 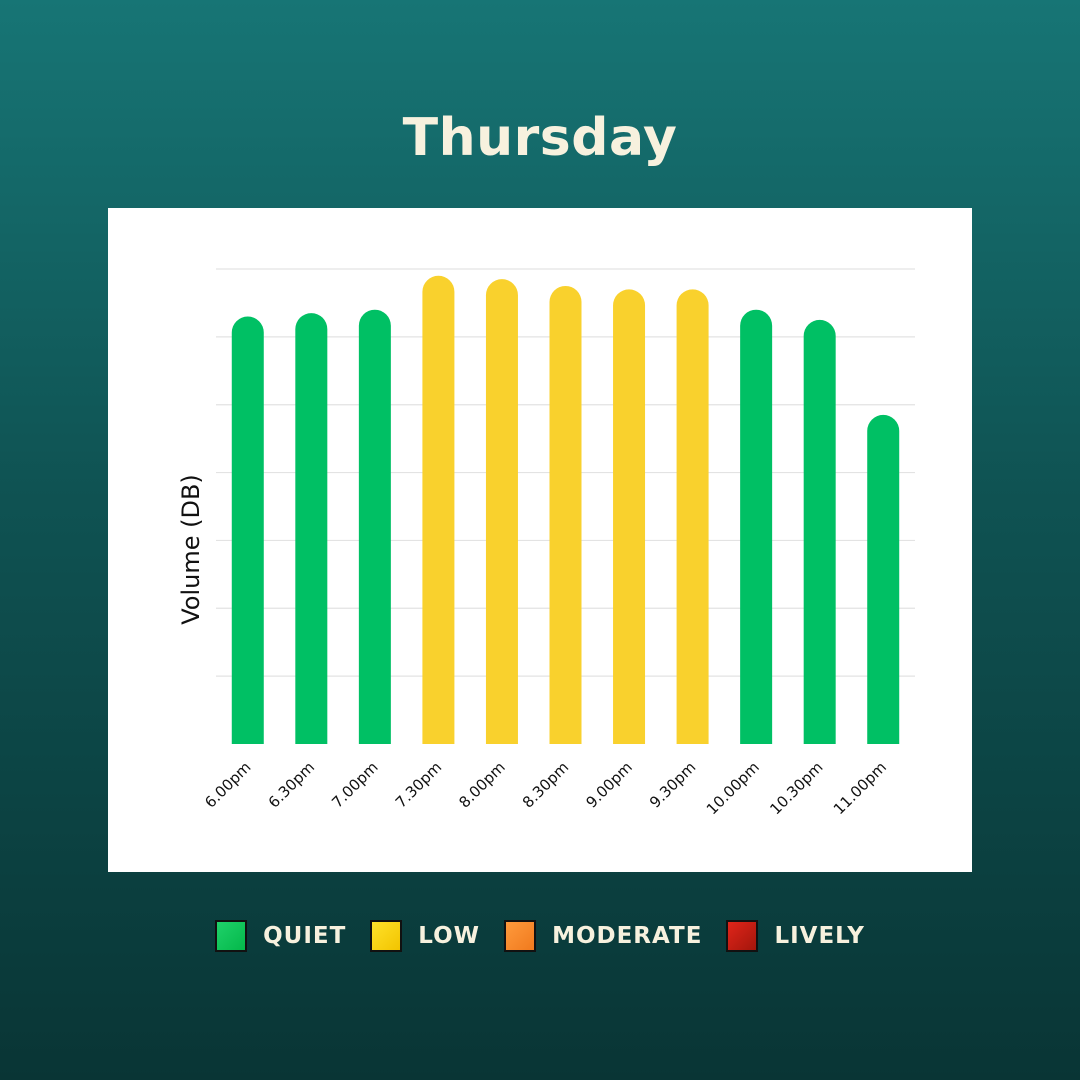 I want to click on legend-item-lively: LIVELY, so click(x=795, y=936).